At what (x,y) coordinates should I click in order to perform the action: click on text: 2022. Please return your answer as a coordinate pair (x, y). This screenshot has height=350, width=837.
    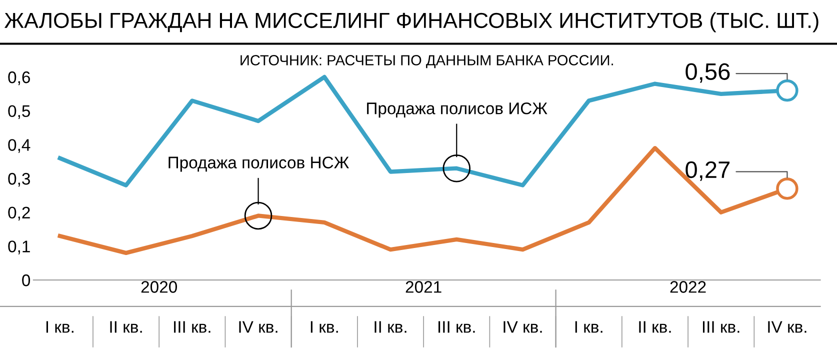
    Looking at the image, I should click on (688, 287).